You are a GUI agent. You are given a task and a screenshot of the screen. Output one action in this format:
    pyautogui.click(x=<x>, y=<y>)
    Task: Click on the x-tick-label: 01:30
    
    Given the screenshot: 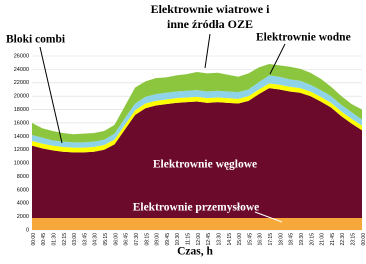 What is the action you would take?
    pyautogui.click(x=54, y=239)
    